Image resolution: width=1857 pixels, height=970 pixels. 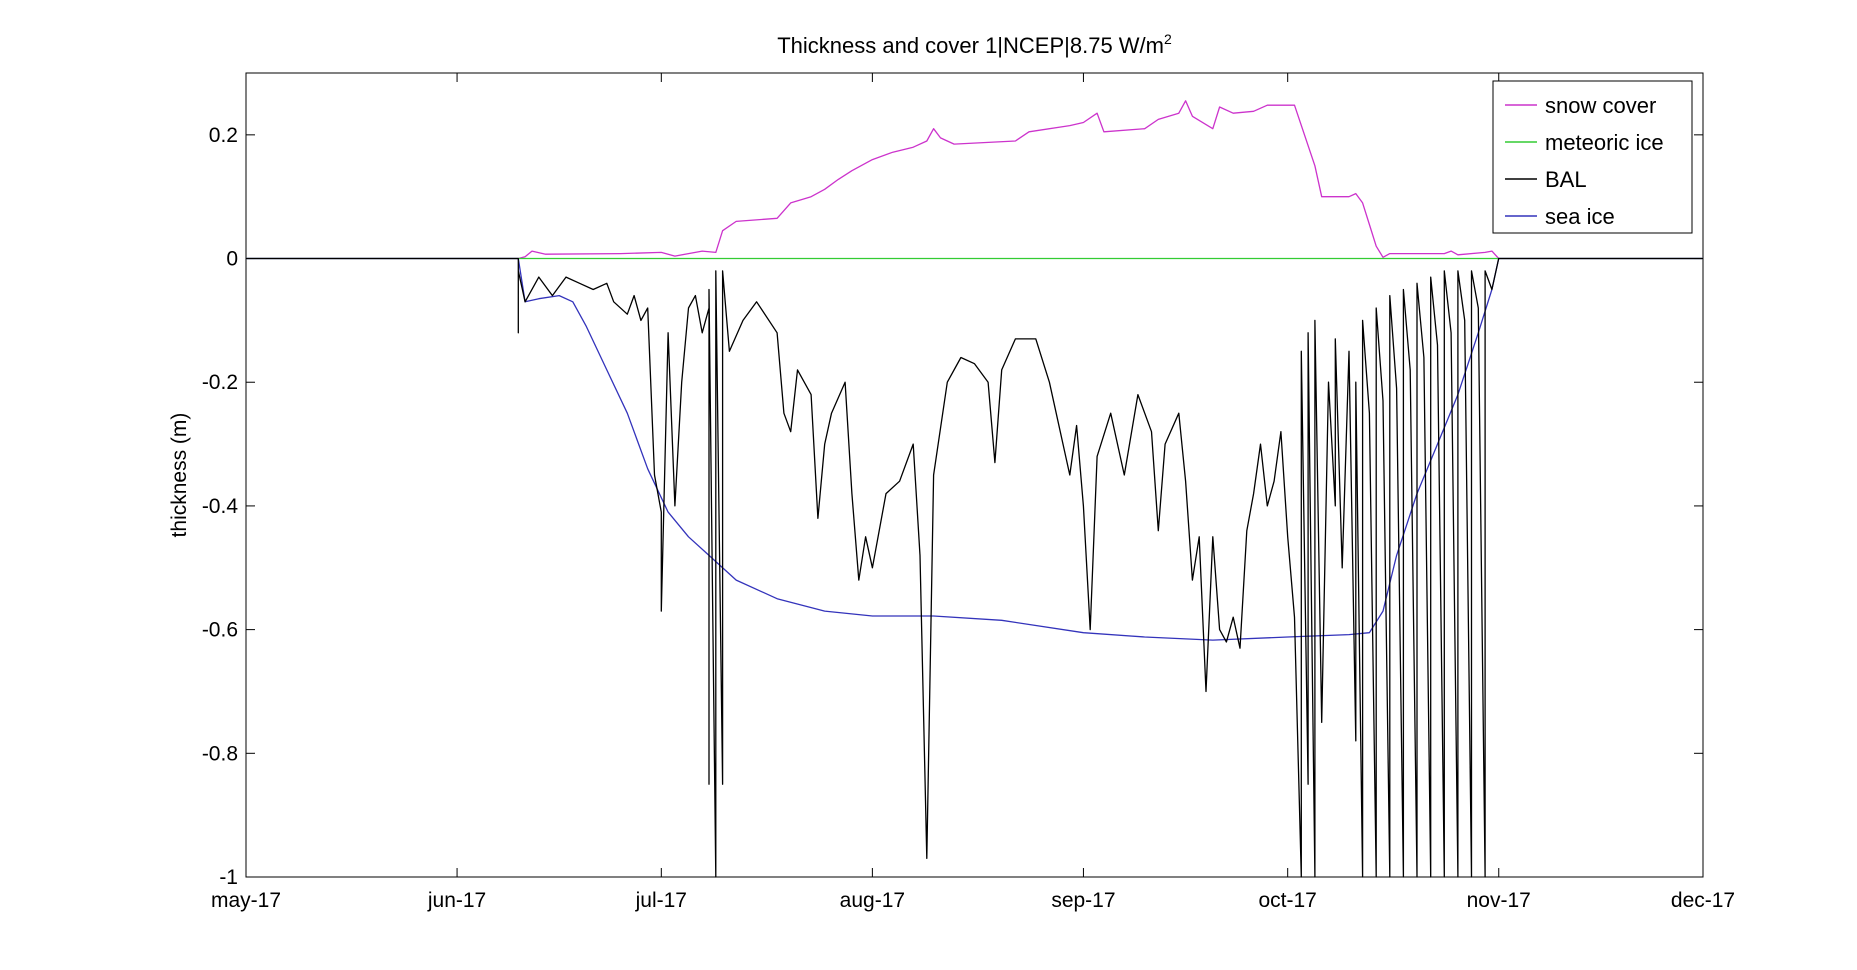 I want to click on legend-label-bal: BAL, so click(x=1566, y=179).